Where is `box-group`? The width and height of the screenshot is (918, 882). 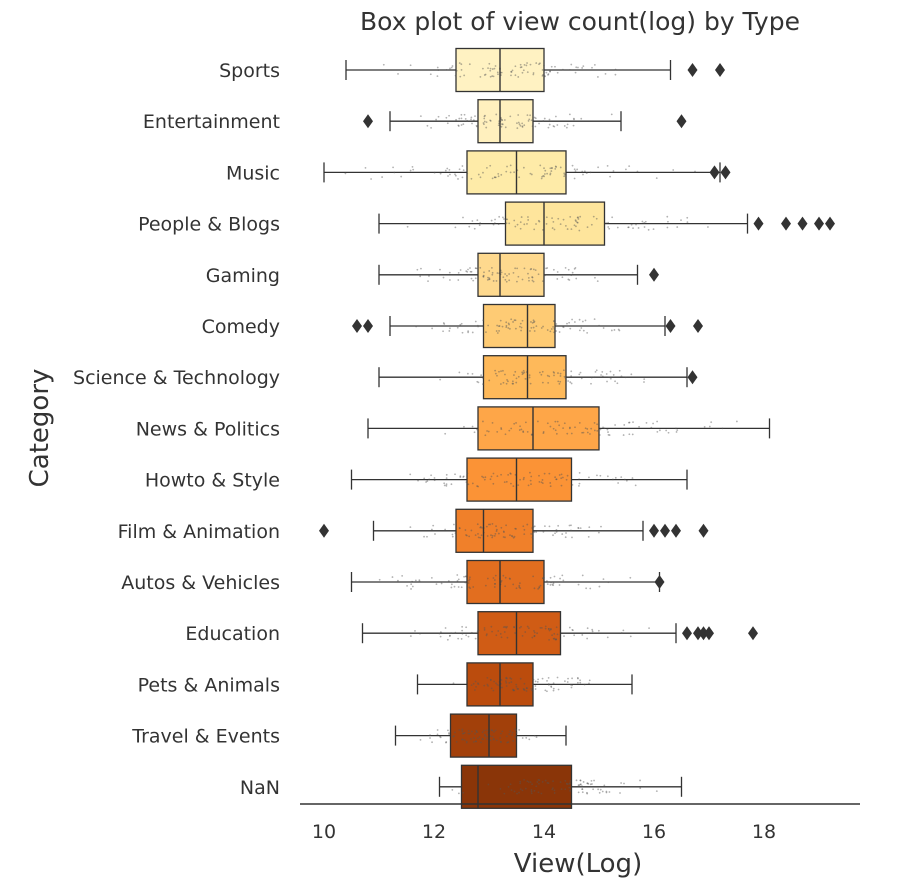 box-group is located at coordinates (524, 684).